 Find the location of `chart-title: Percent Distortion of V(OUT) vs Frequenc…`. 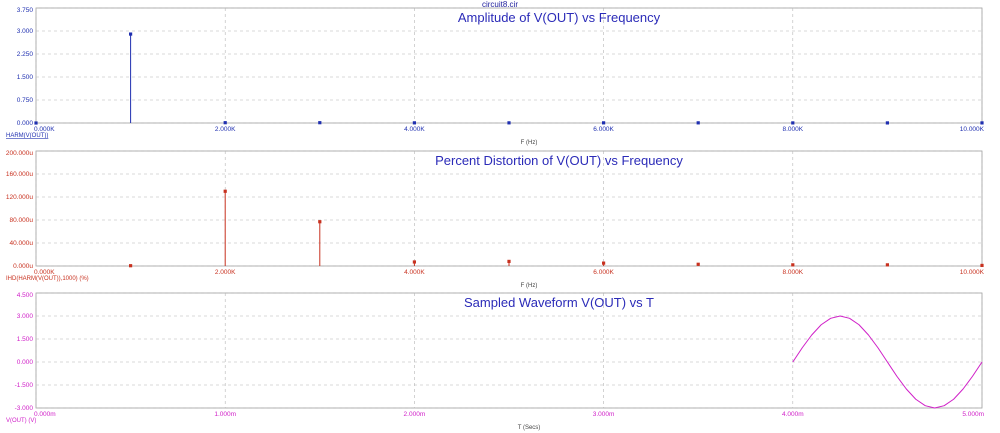

chart-title: Percent Distortion of V(OUT) vs Frequenc… is located at coordinates (559, 160).